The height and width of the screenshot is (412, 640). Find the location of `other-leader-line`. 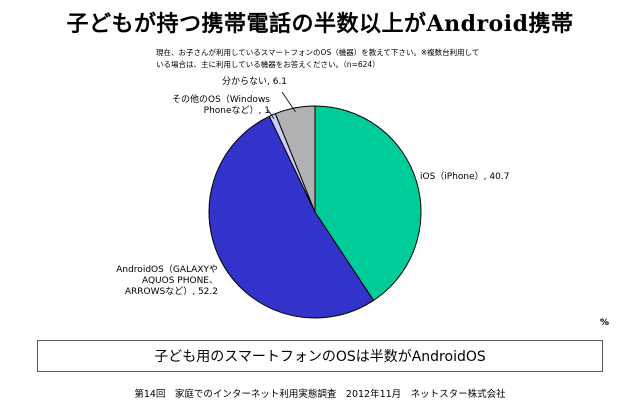

other-leader-line is located at coordinates (271, 114).